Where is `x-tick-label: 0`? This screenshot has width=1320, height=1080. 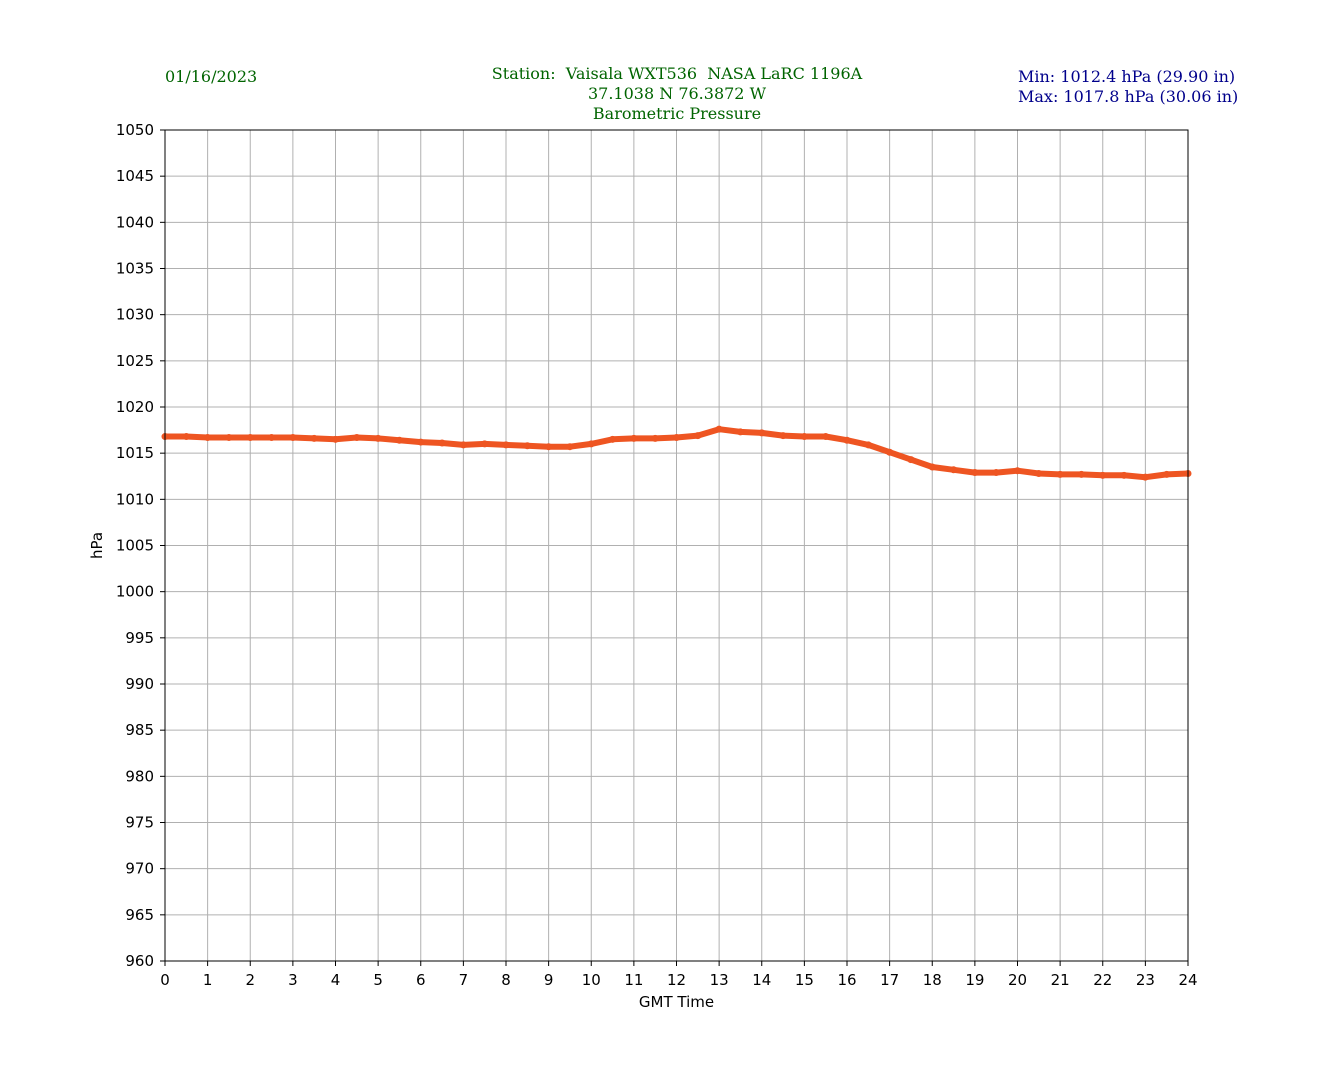 x-tick-label: 0 is located at coordinates (165, 980).